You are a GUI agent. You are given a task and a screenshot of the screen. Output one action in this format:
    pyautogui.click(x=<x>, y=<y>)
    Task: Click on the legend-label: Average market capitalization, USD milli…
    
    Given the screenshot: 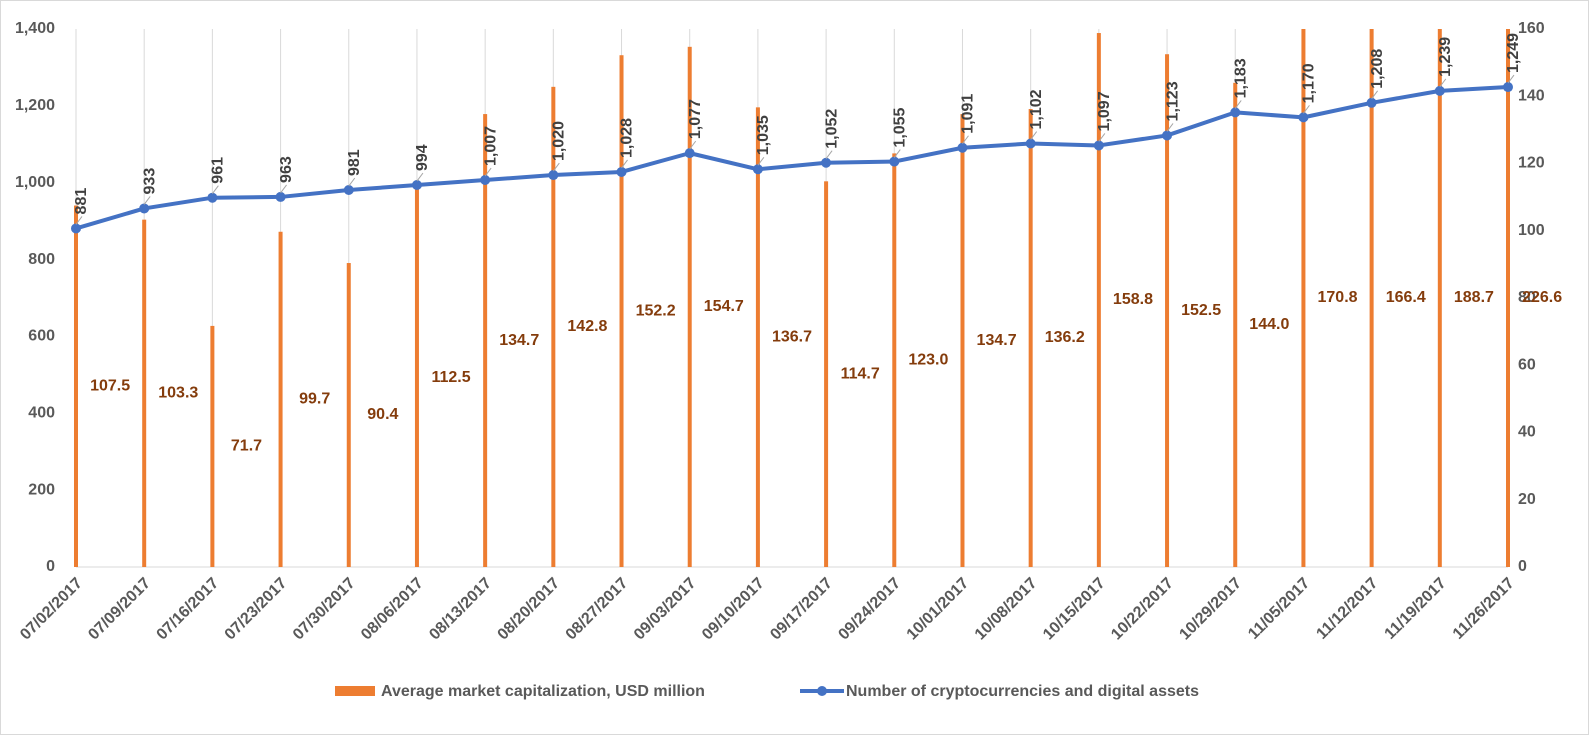 What is the action you would take?
    pyautogui.click(x=543, y=691)
    